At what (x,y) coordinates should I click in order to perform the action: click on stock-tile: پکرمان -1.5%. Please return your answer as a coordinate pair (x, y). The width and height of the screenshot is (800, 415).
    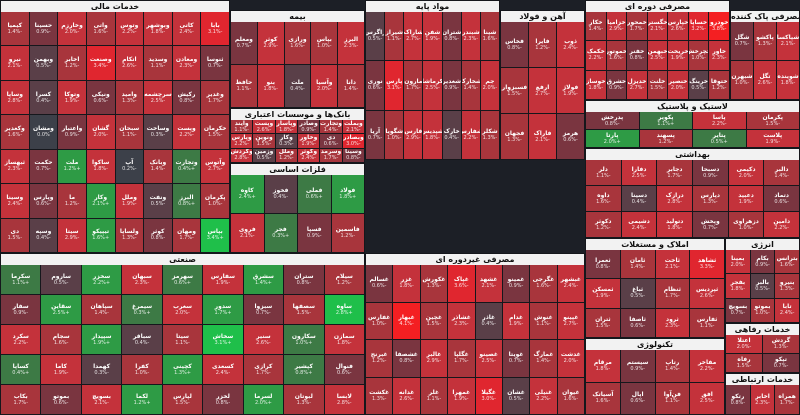
    Looking at the image, I should click on (772, 120).